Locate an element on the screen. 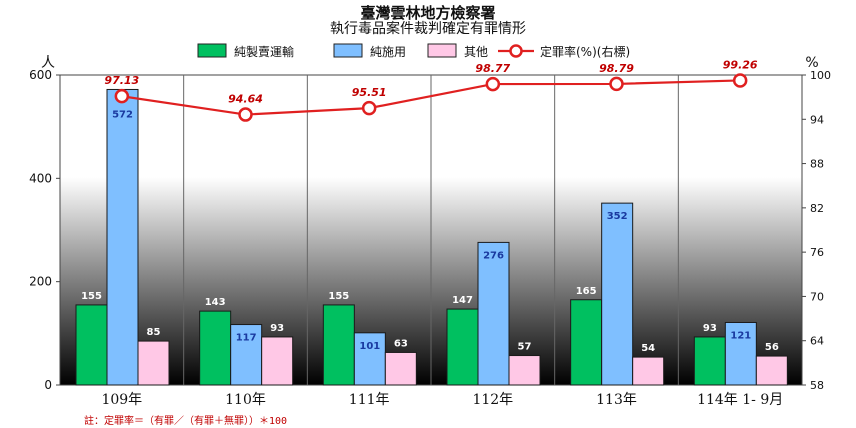  chart-subtitle: 執行毒品案件裁判確定有罪情形 is located at coordinates (428, 29).